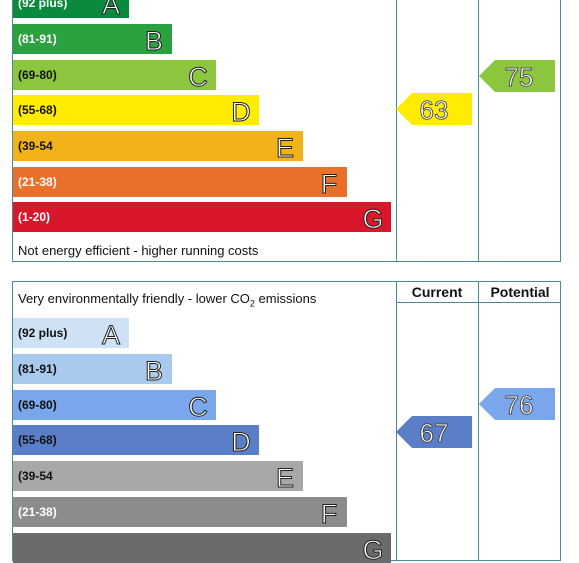 The image size is (579, 563). I want to click on environment-band-letter: A, so click(111, 333).